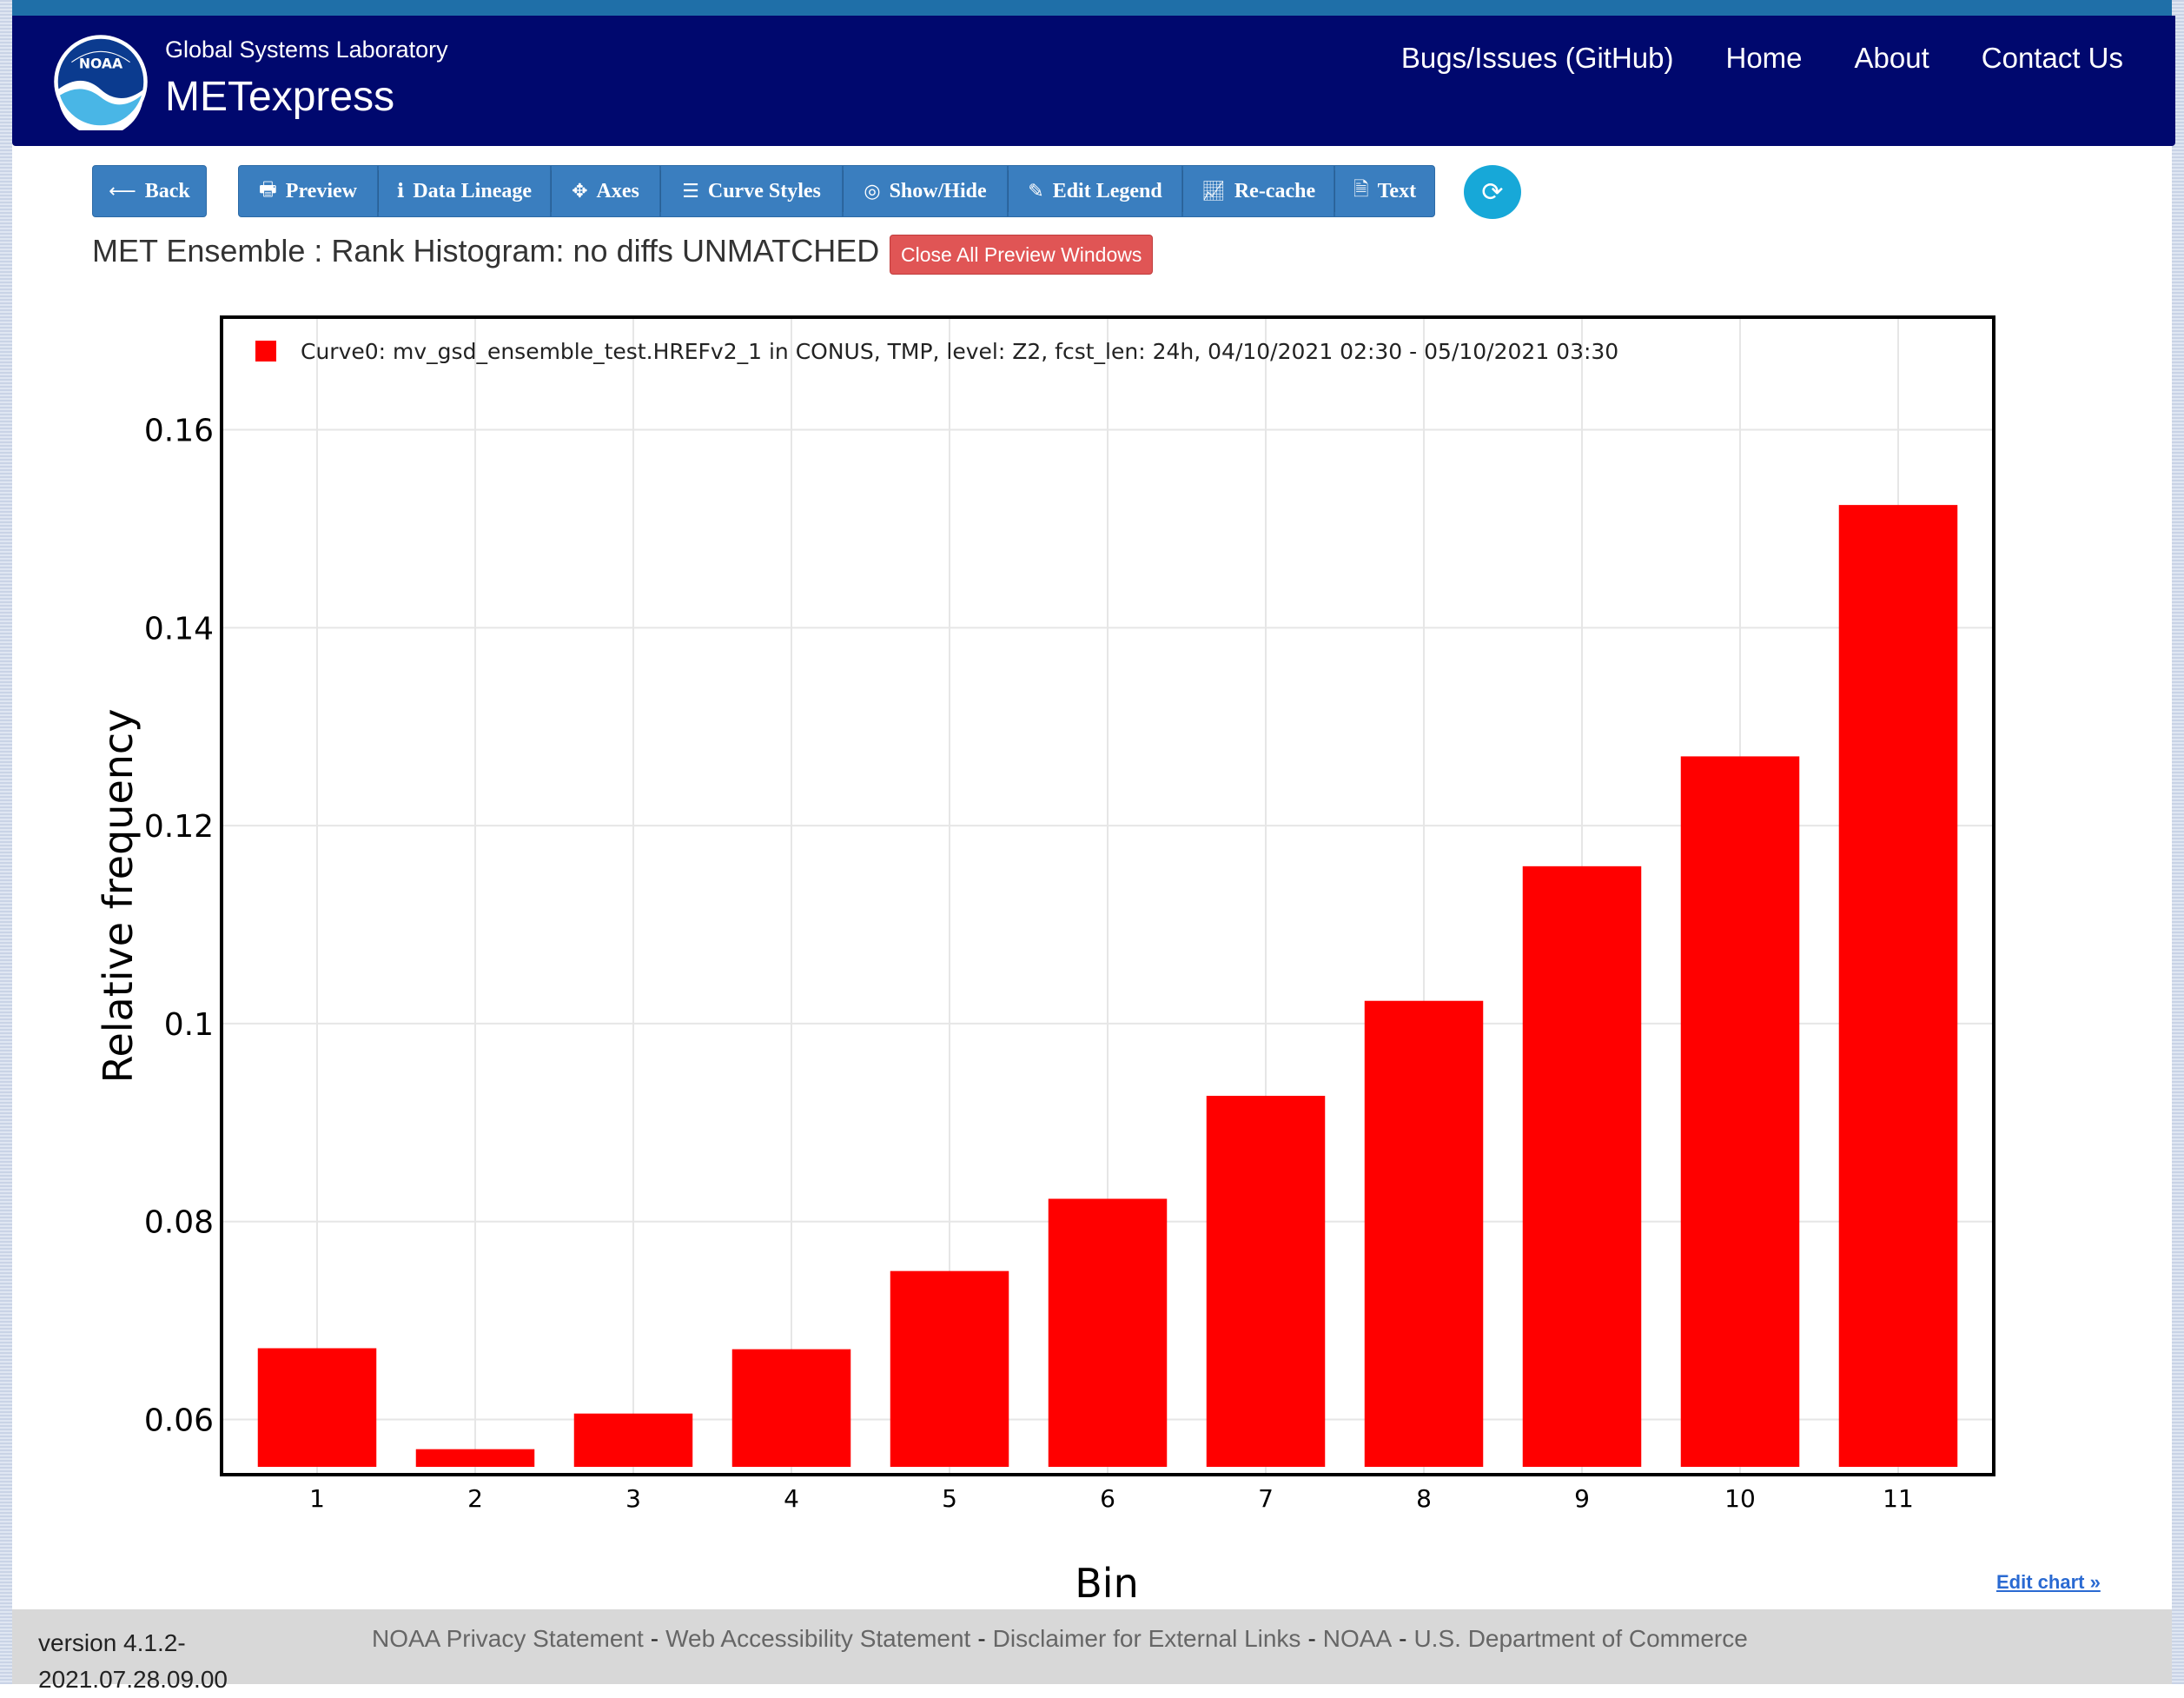 This screenshot has width=2184, height=1698. Describe the element at coordinates (100, 81) in the screenshot. I see `noaa-logo-icon: NOAA` at that location.